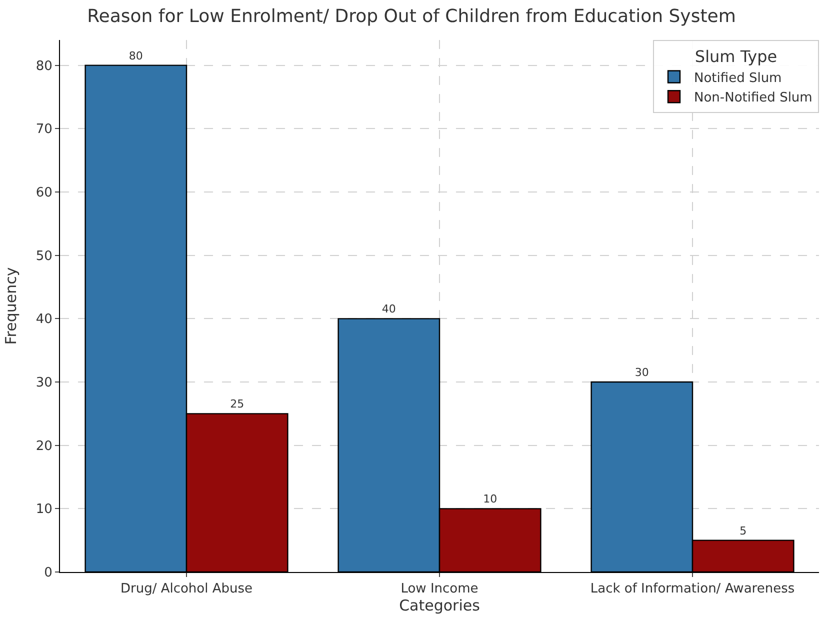 Image resolution: width=823 pixels, height=624 pixels. I want to click on data-label: 30, so click(641, 372).